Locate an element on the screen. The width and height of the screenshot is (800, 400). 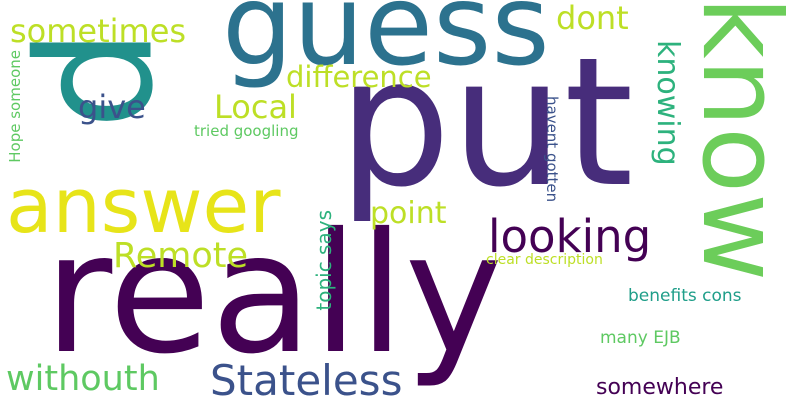
word-somewhere: somewhere is located at coordinates (660, 387).